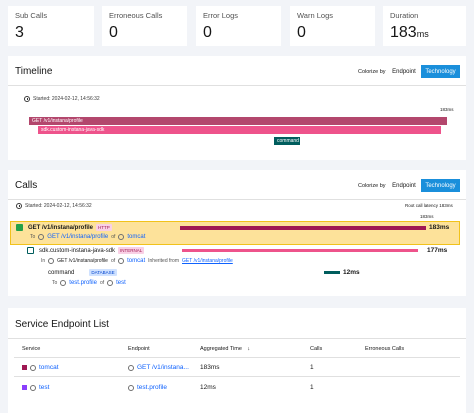  Describe the element at coordinates (31, 15) in the screenshot. I see `stat-label: Sub Calls` at that location.